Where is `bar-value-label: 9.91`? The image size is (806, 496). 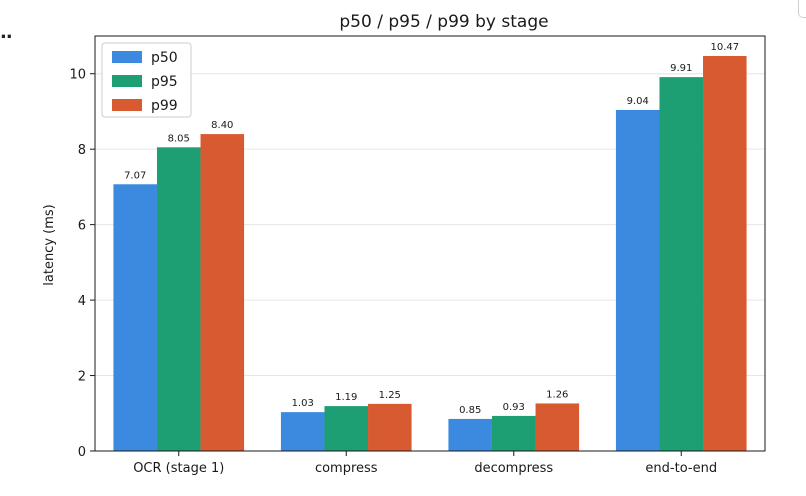
bar-value-label: 9.91 is located at coordinates (681, 68).